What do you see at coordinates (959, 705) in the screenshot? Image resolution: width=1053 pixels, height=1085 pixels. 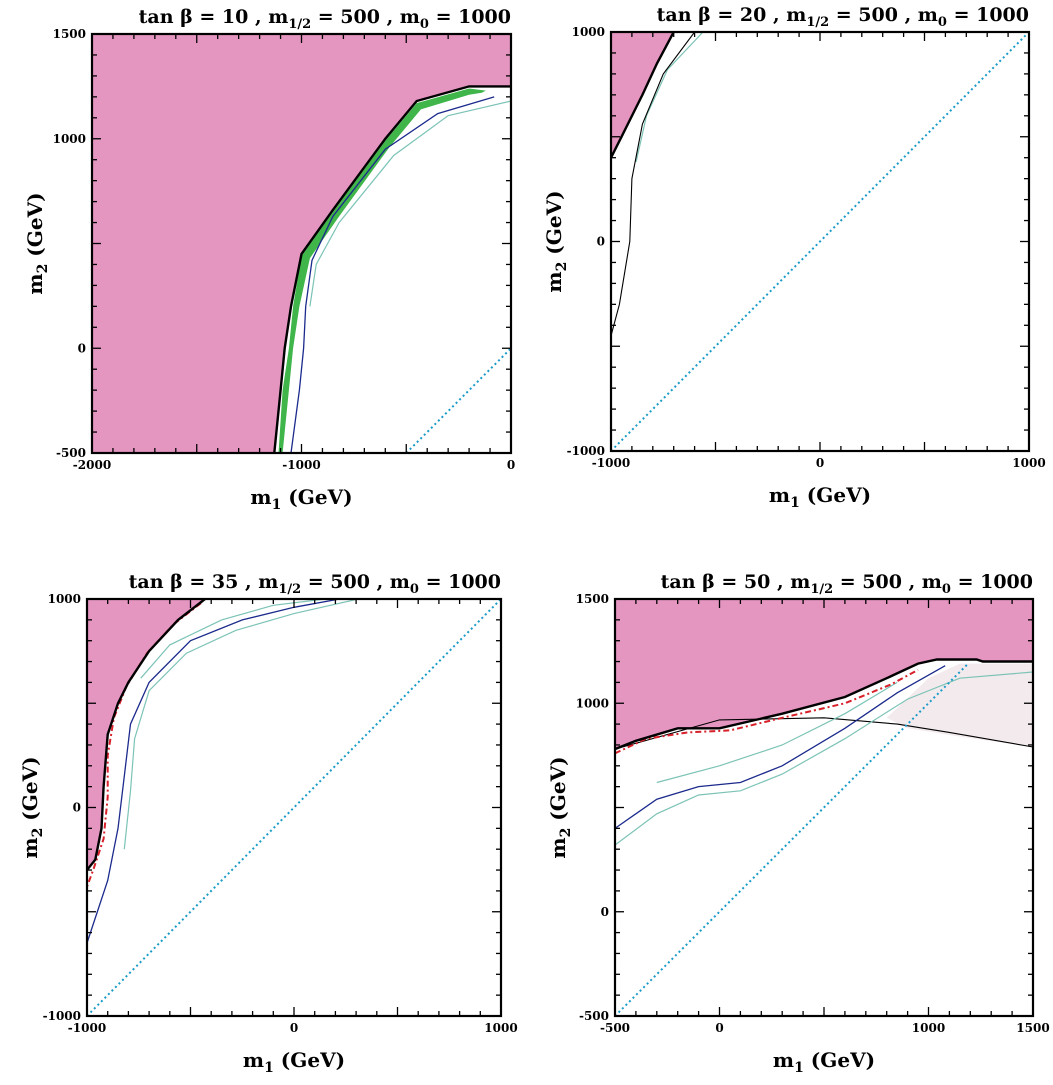 I see `shaded-region` at bounding box center [959, 705].